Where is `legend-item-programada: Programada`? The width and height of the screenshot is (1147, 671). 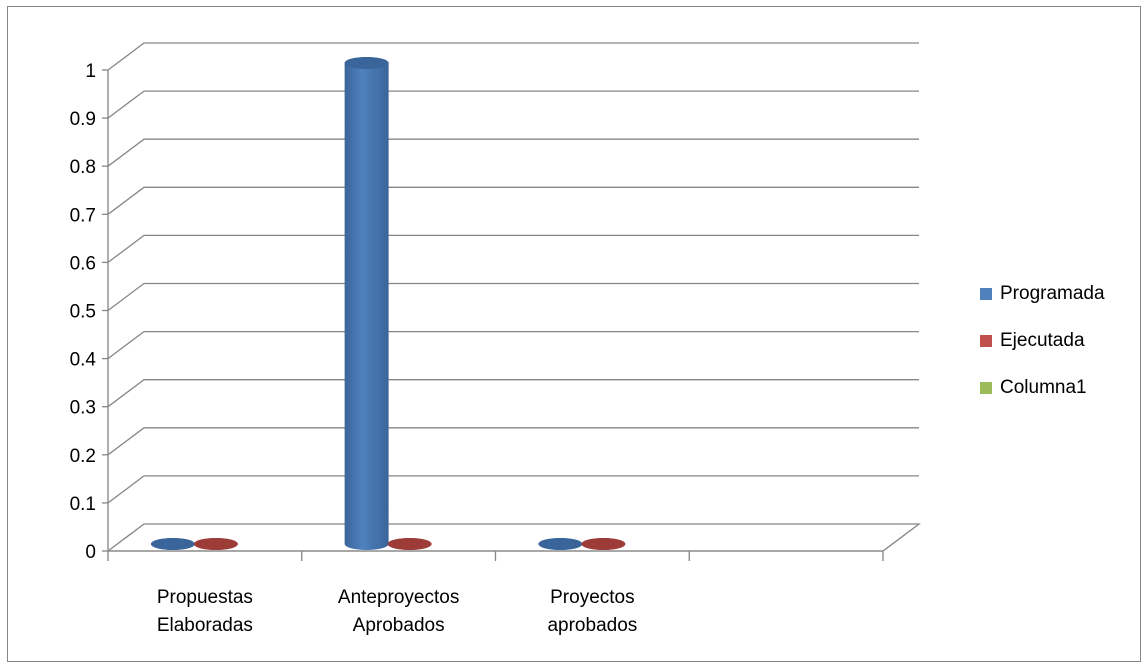
legend-item-programada: Programada is located at coordinates (1042, 294).